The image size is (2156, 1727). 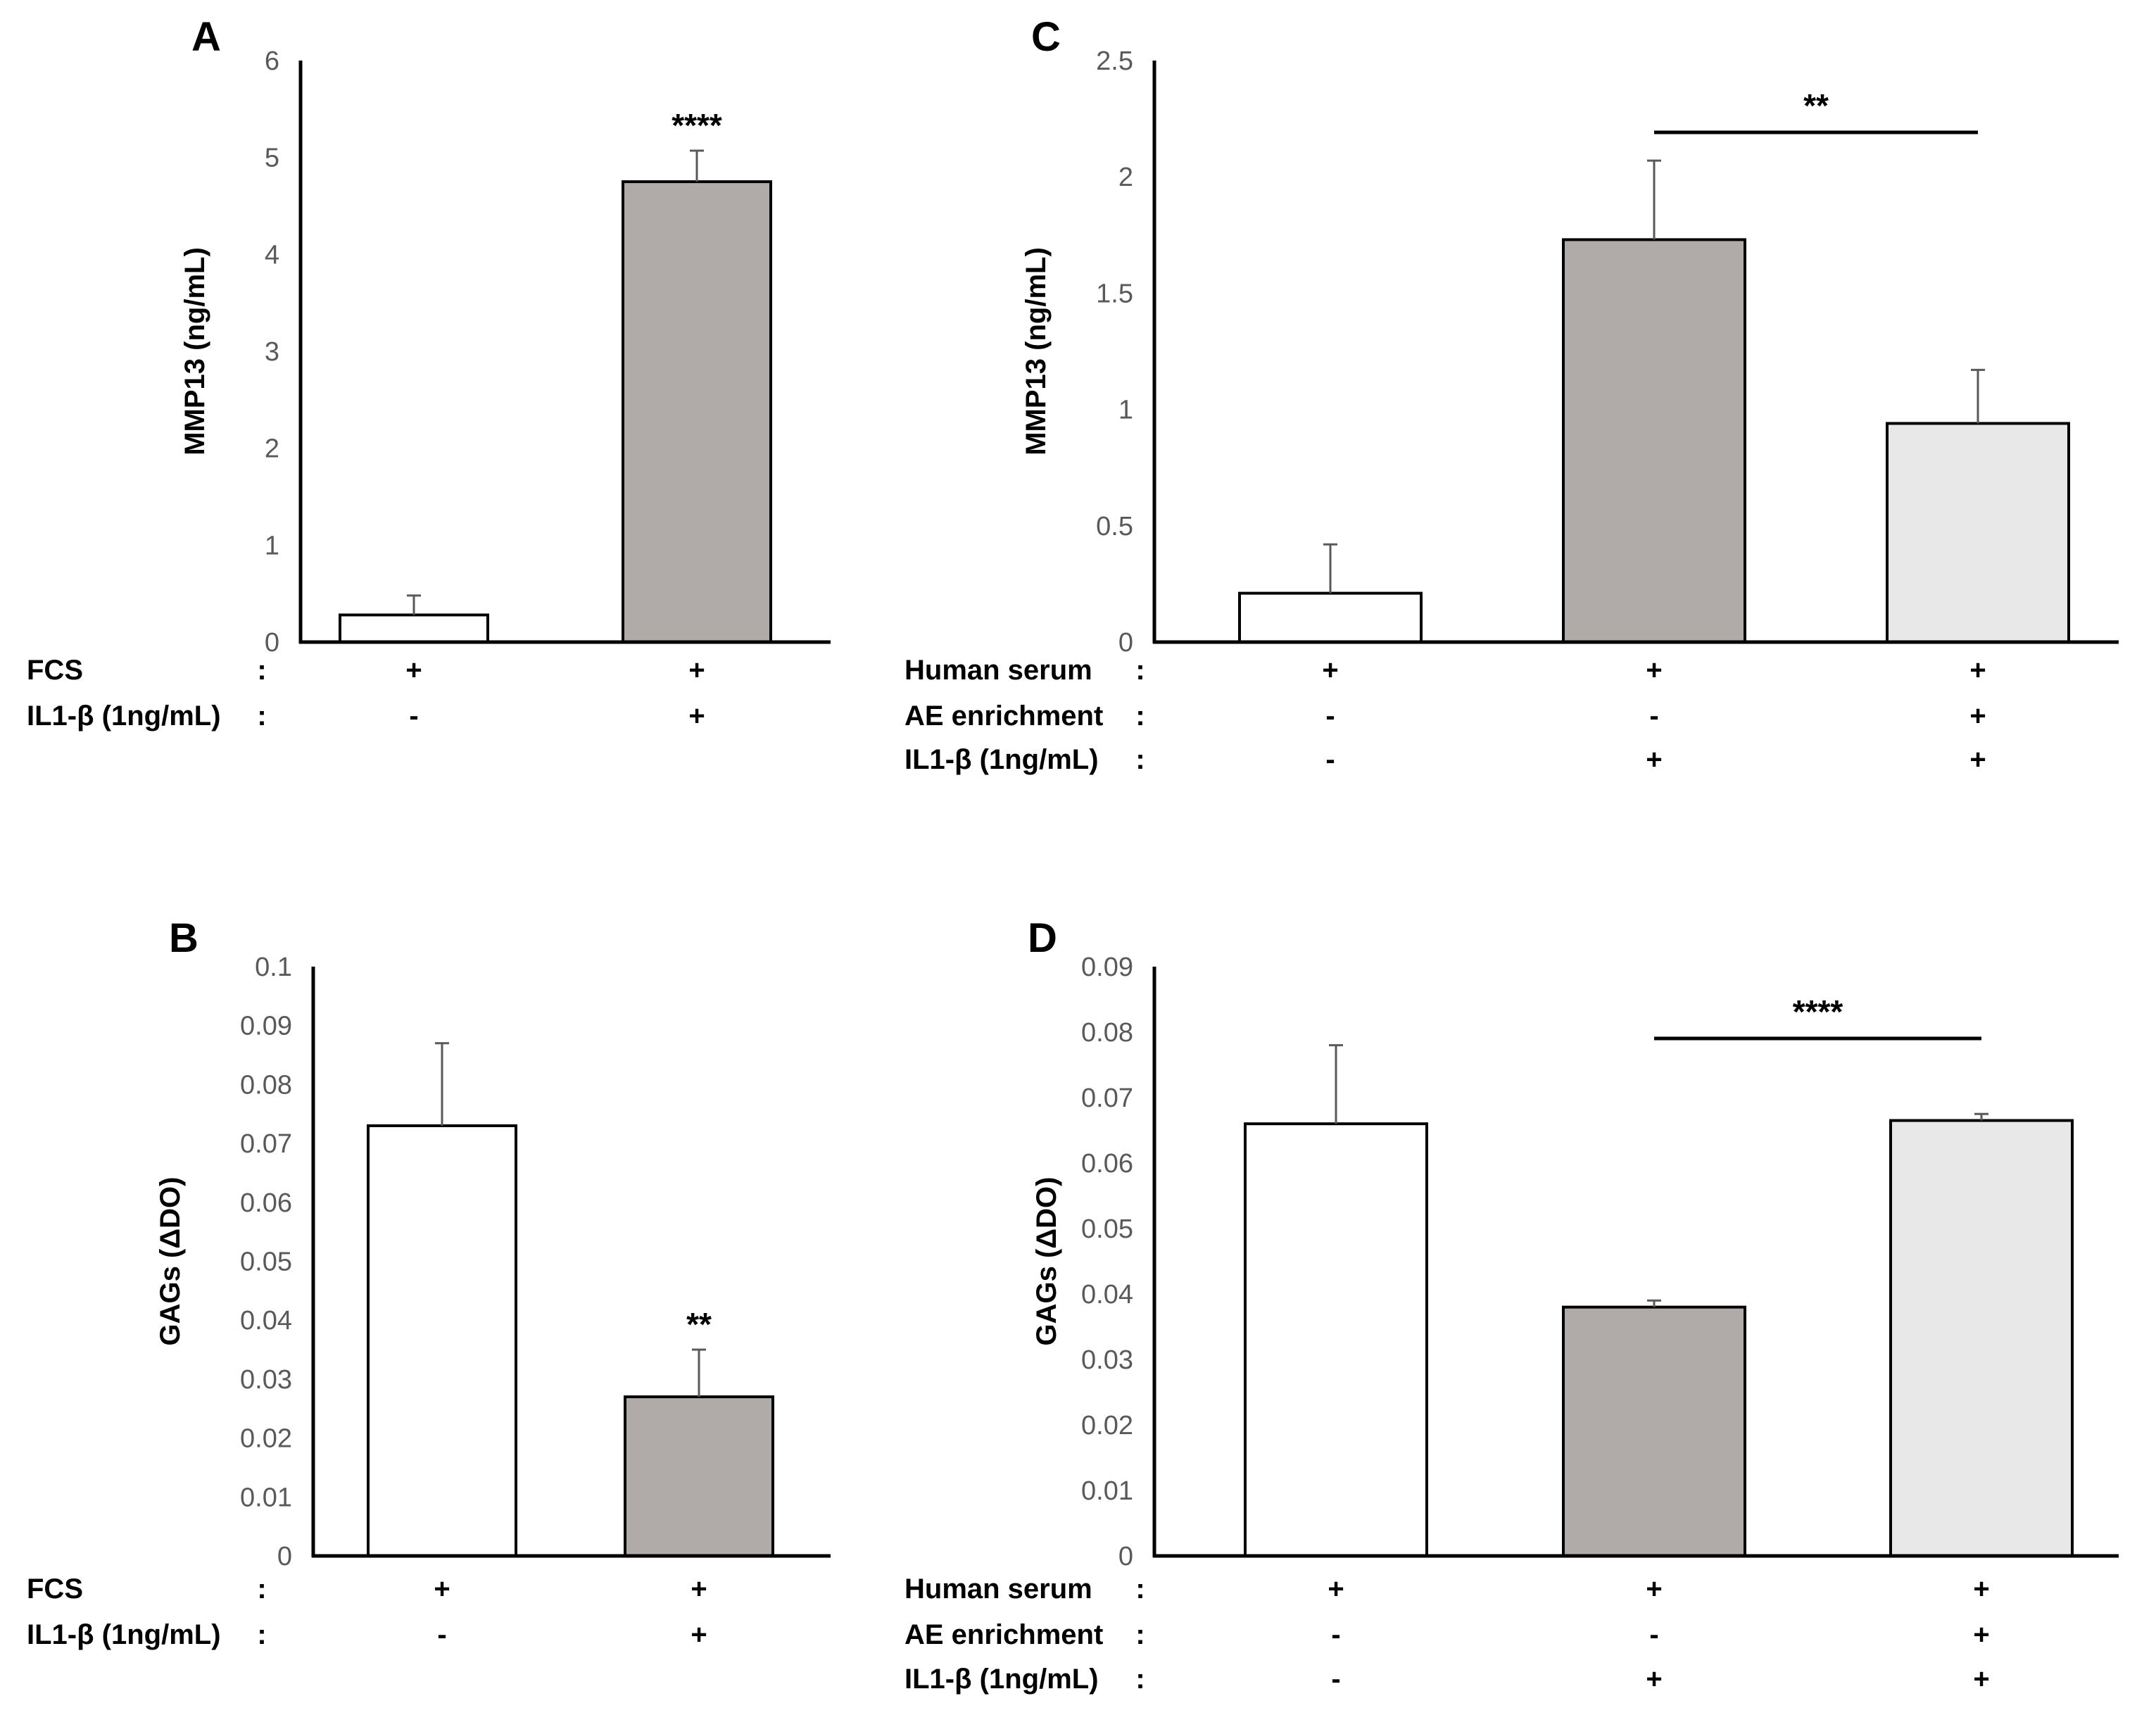 I want to click on y-tick-label: 0.1, so click(x=273, y=967).